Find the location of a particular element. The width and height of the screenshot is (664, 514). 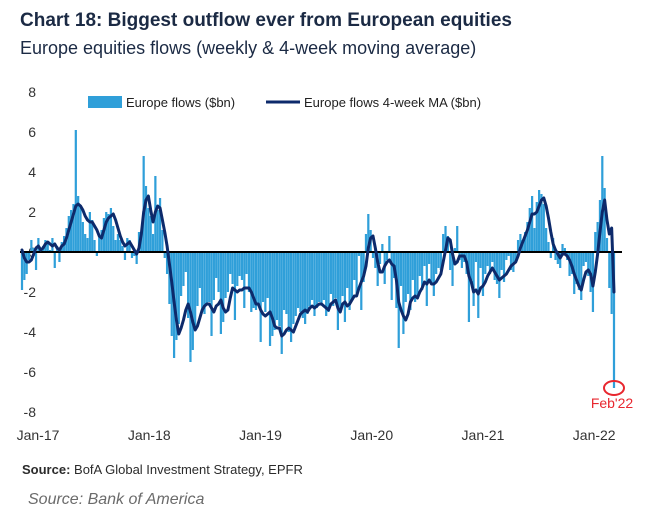

y-tick-label: 4 is located at coordinates (32, 172).